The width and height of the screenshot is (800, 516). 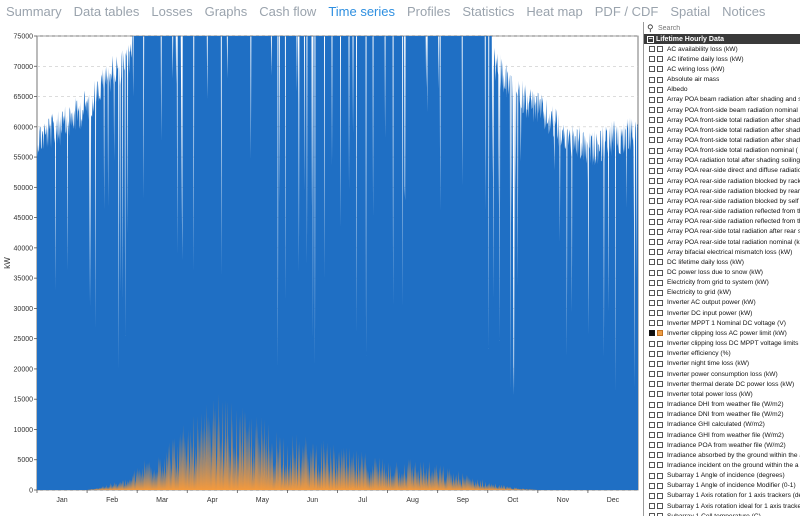 I want to click on tab-pdf-cdf: PDF / CDF, so click(x=626, y=11).